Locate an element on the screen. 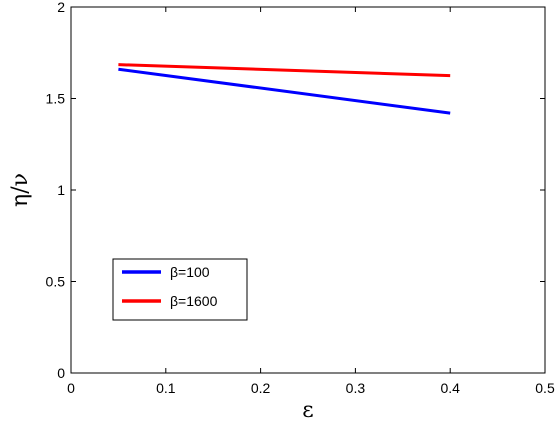  y-tick-label: 0 is located at coordinates (61, 373).